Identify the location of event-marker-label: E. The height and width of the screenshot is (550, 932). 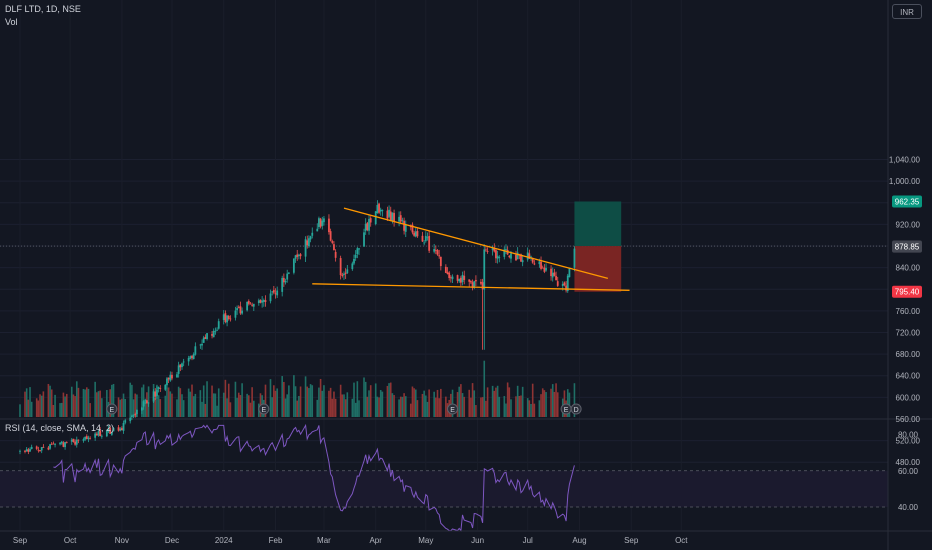
(263, 410).